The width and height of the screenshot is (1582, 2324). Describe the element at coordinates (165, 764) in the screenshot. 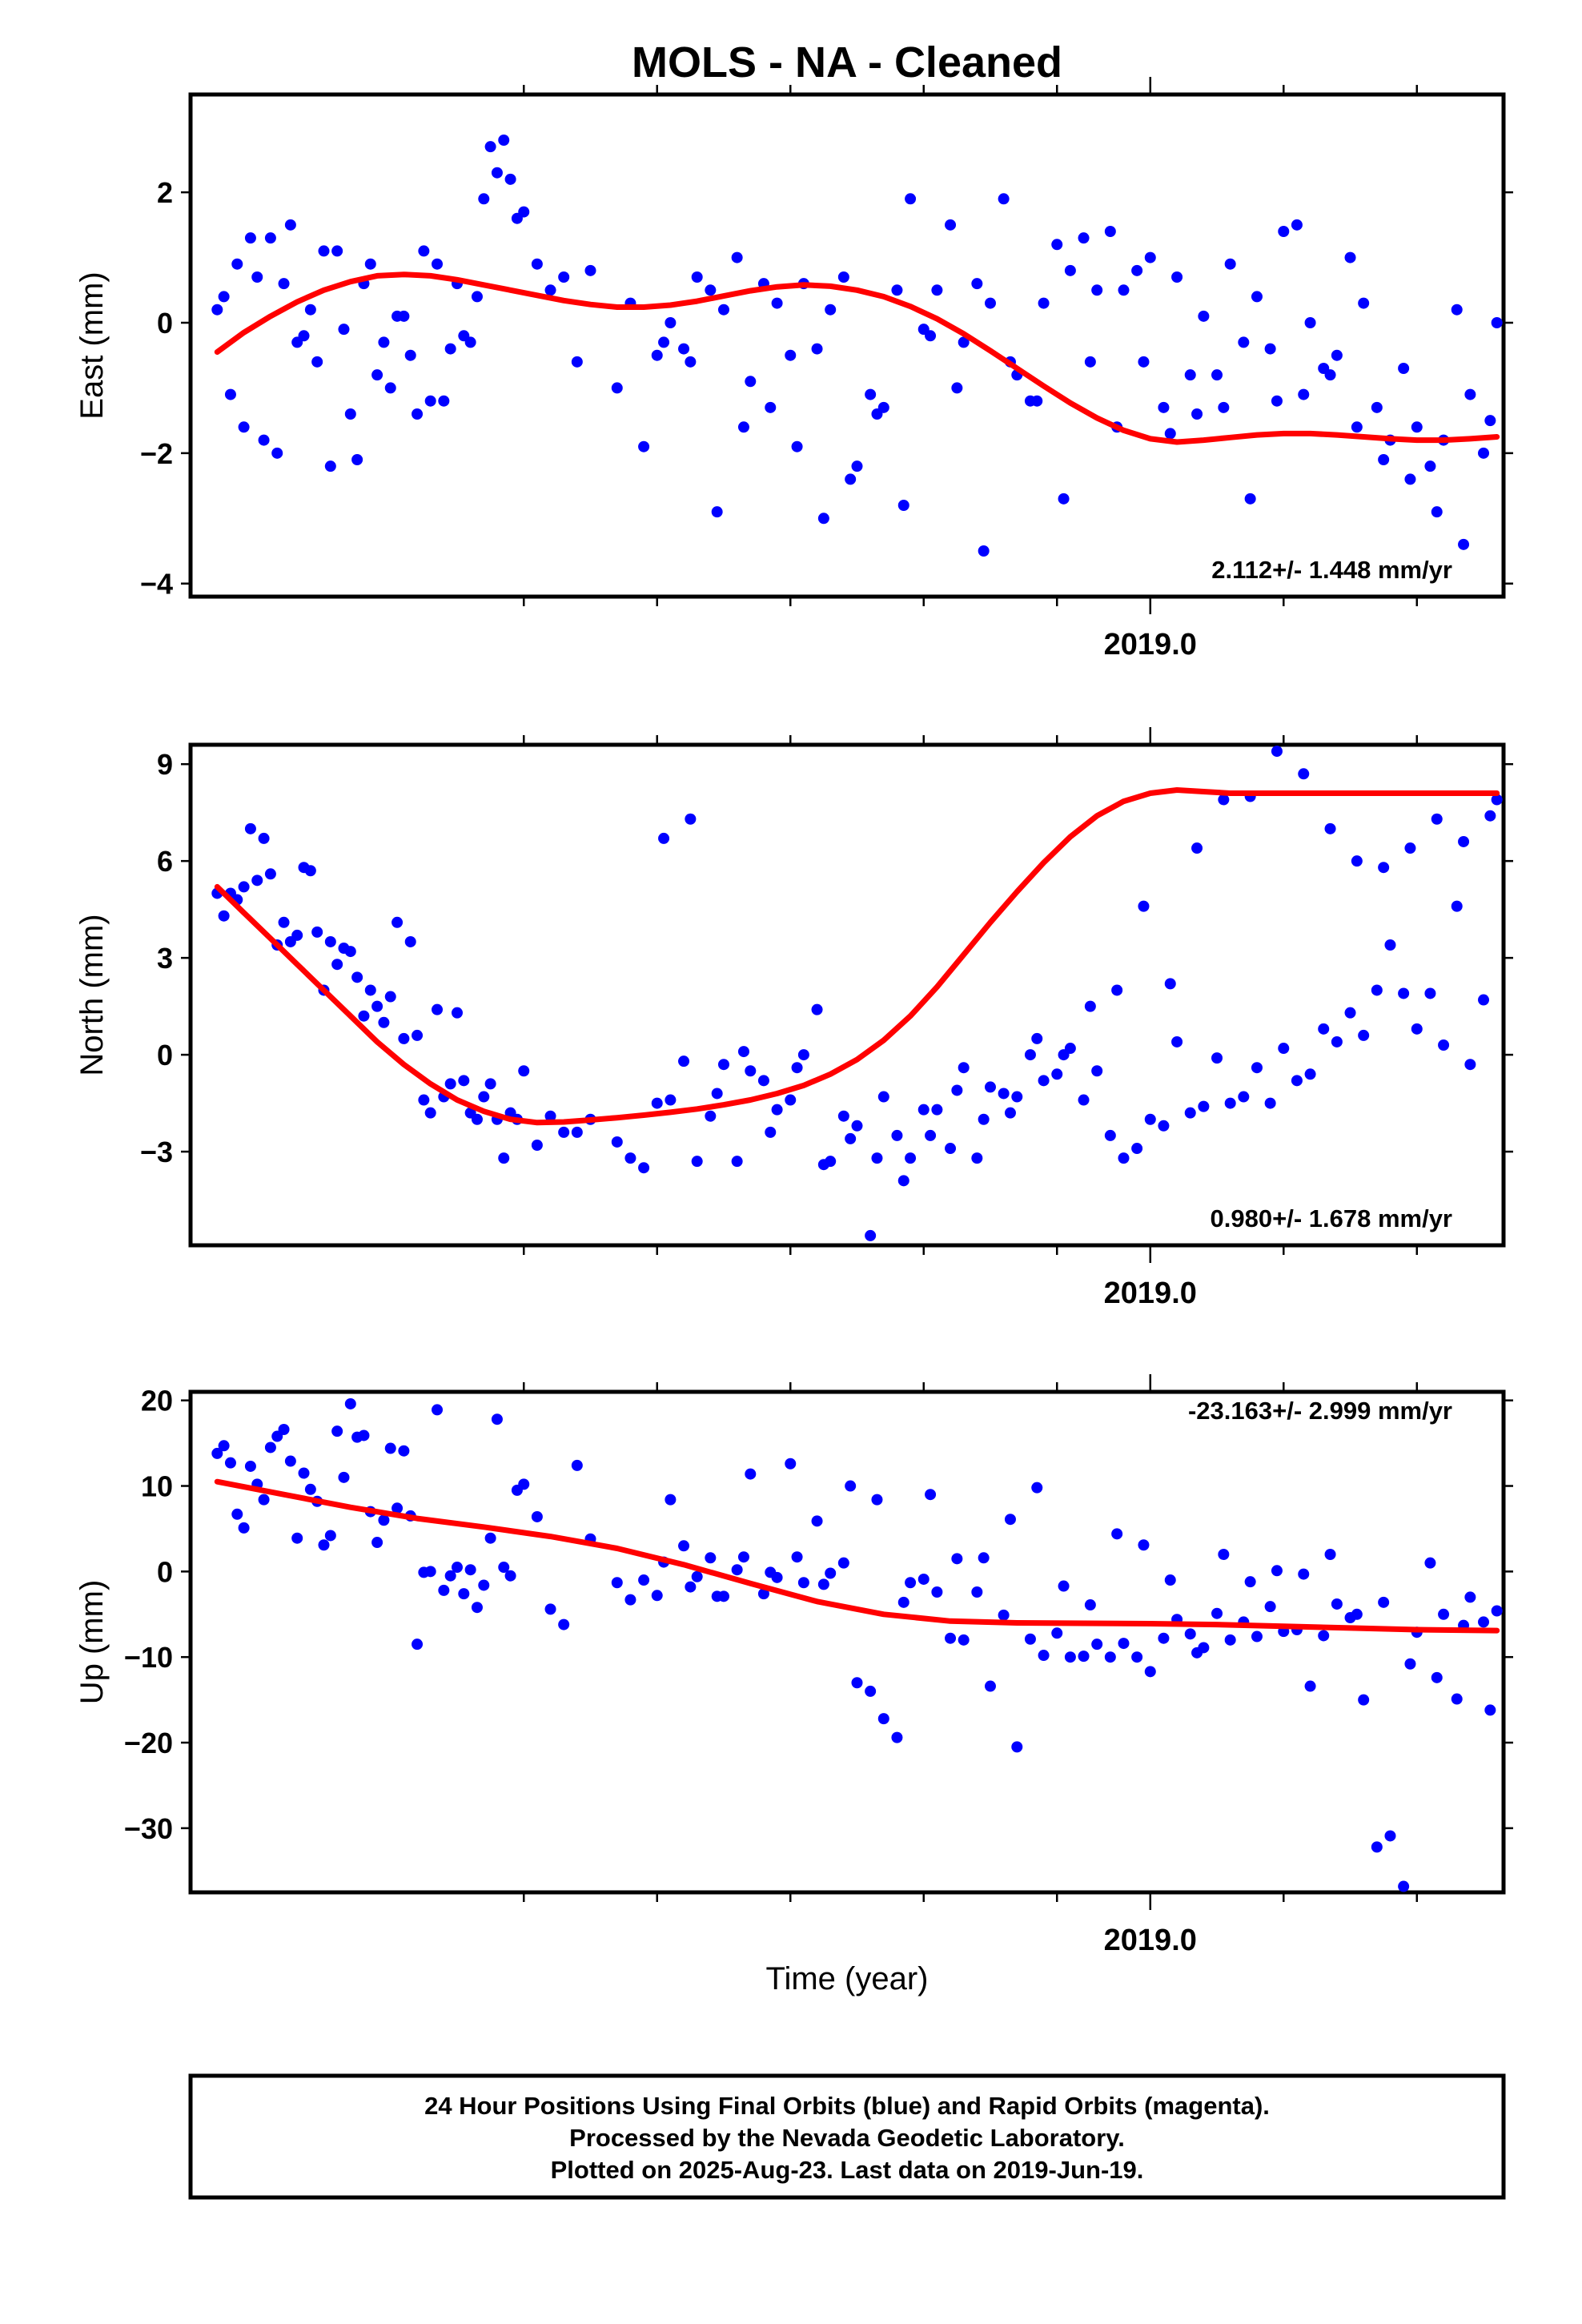

I see `north-ytick-label: 9` at that location.